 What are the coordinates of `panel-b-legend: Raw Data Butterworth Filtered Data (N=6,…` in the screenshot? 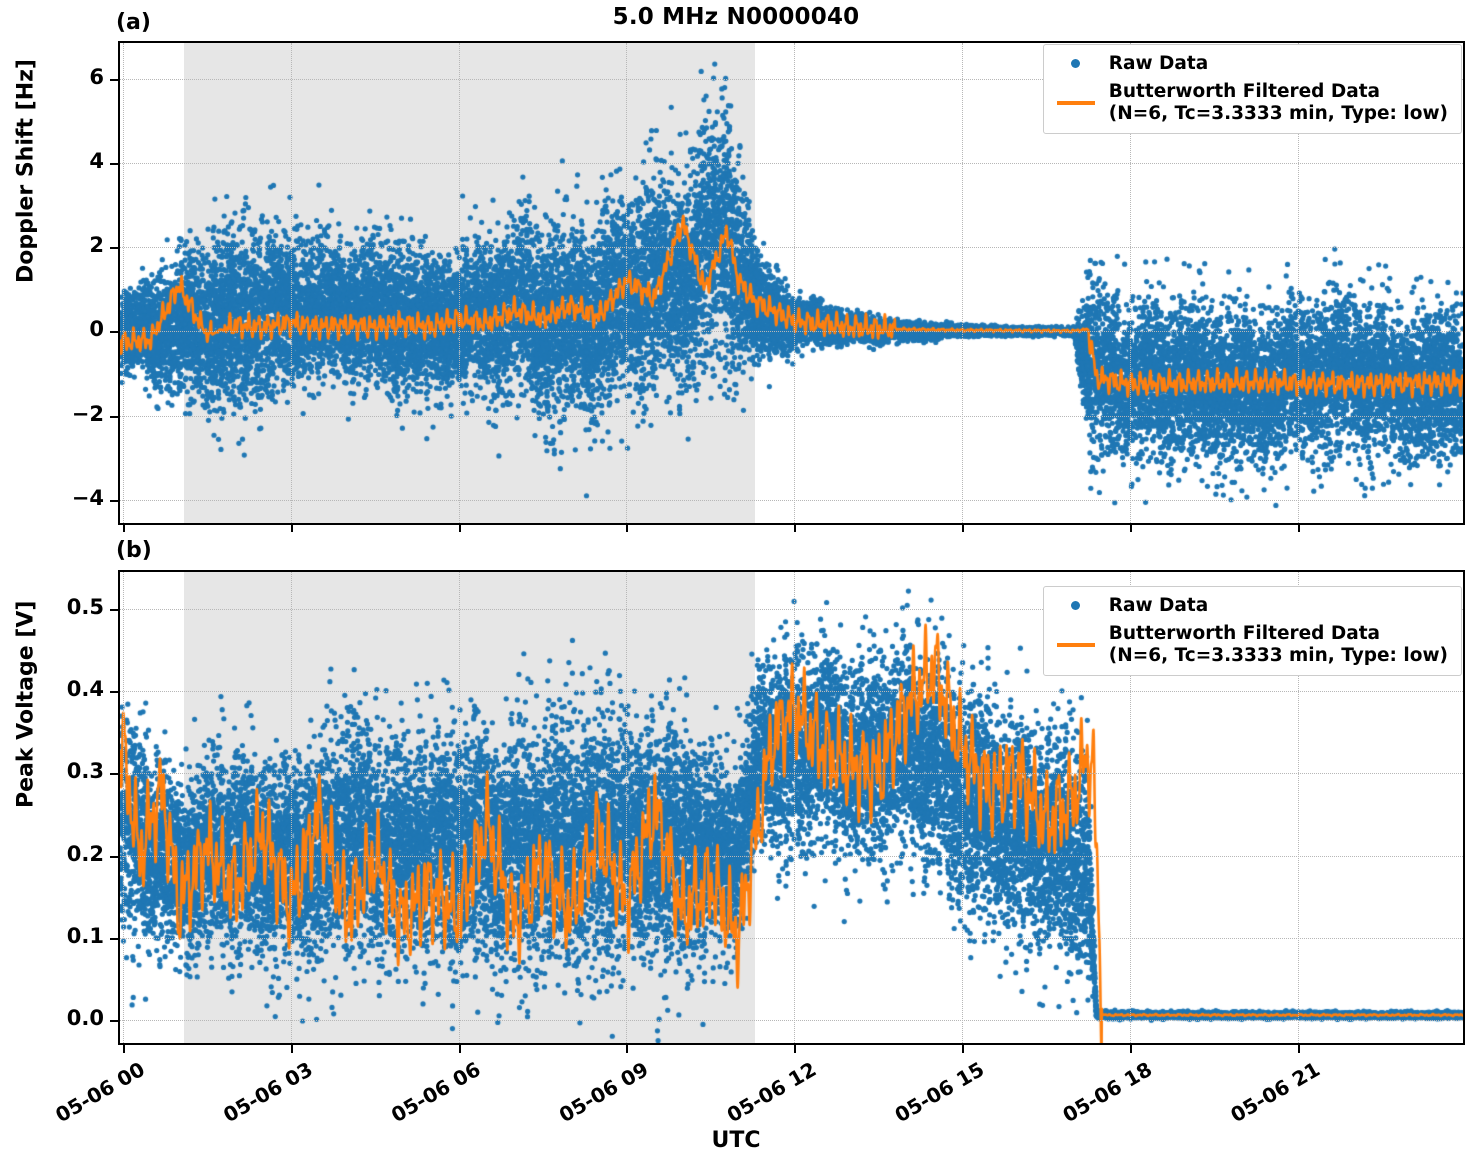 It's located at (1252, 631).